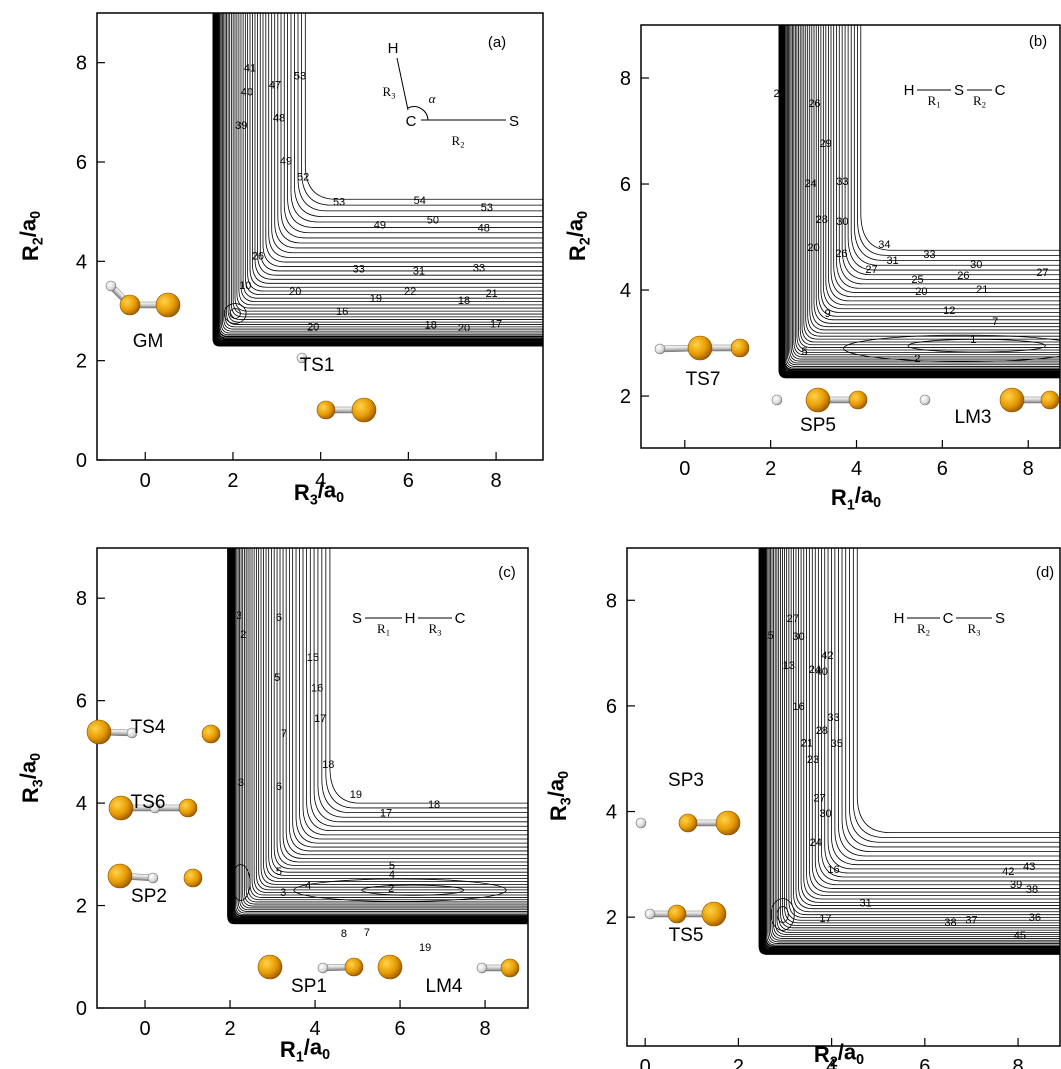 The height and width of the screenshot is (1069, 1061). Describe the element at coordinates (393, 48) in the screenshot. I see `atom-label: H` at that location.